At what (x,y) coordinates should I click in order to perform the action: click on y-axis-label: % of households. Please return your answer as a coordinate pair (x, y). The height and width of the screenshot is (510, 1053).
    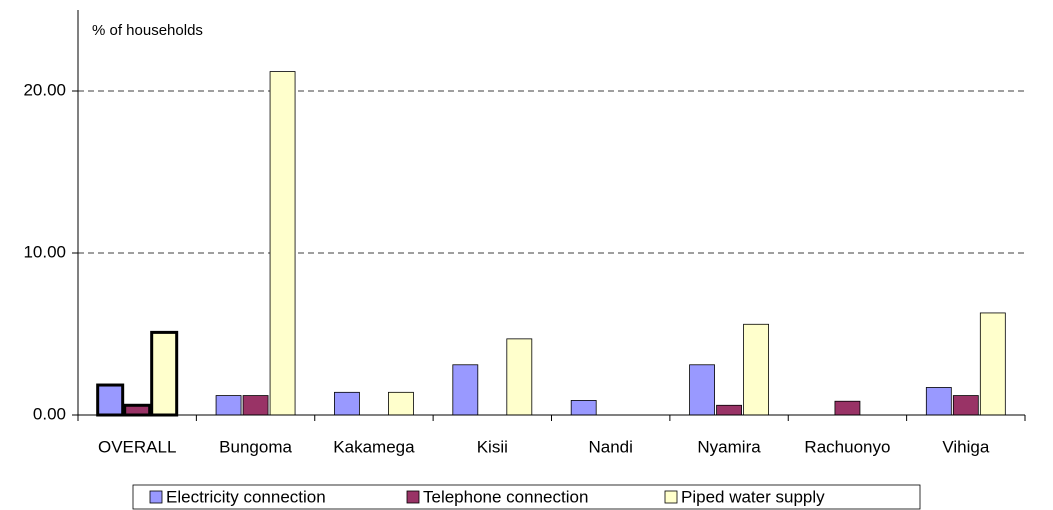
    Looking at the image, I should click on (147, 30).